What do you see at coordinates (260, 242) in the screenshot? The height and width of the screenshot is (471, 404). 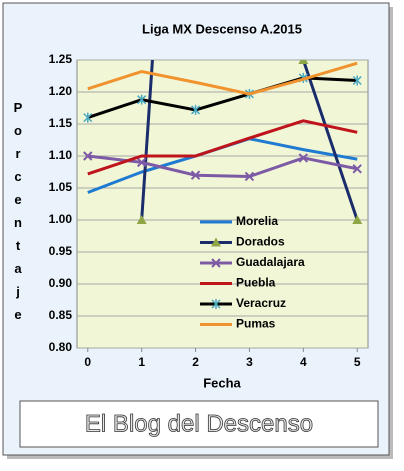 I see `legend-label: Dorados` at bounding box center [260, 242].